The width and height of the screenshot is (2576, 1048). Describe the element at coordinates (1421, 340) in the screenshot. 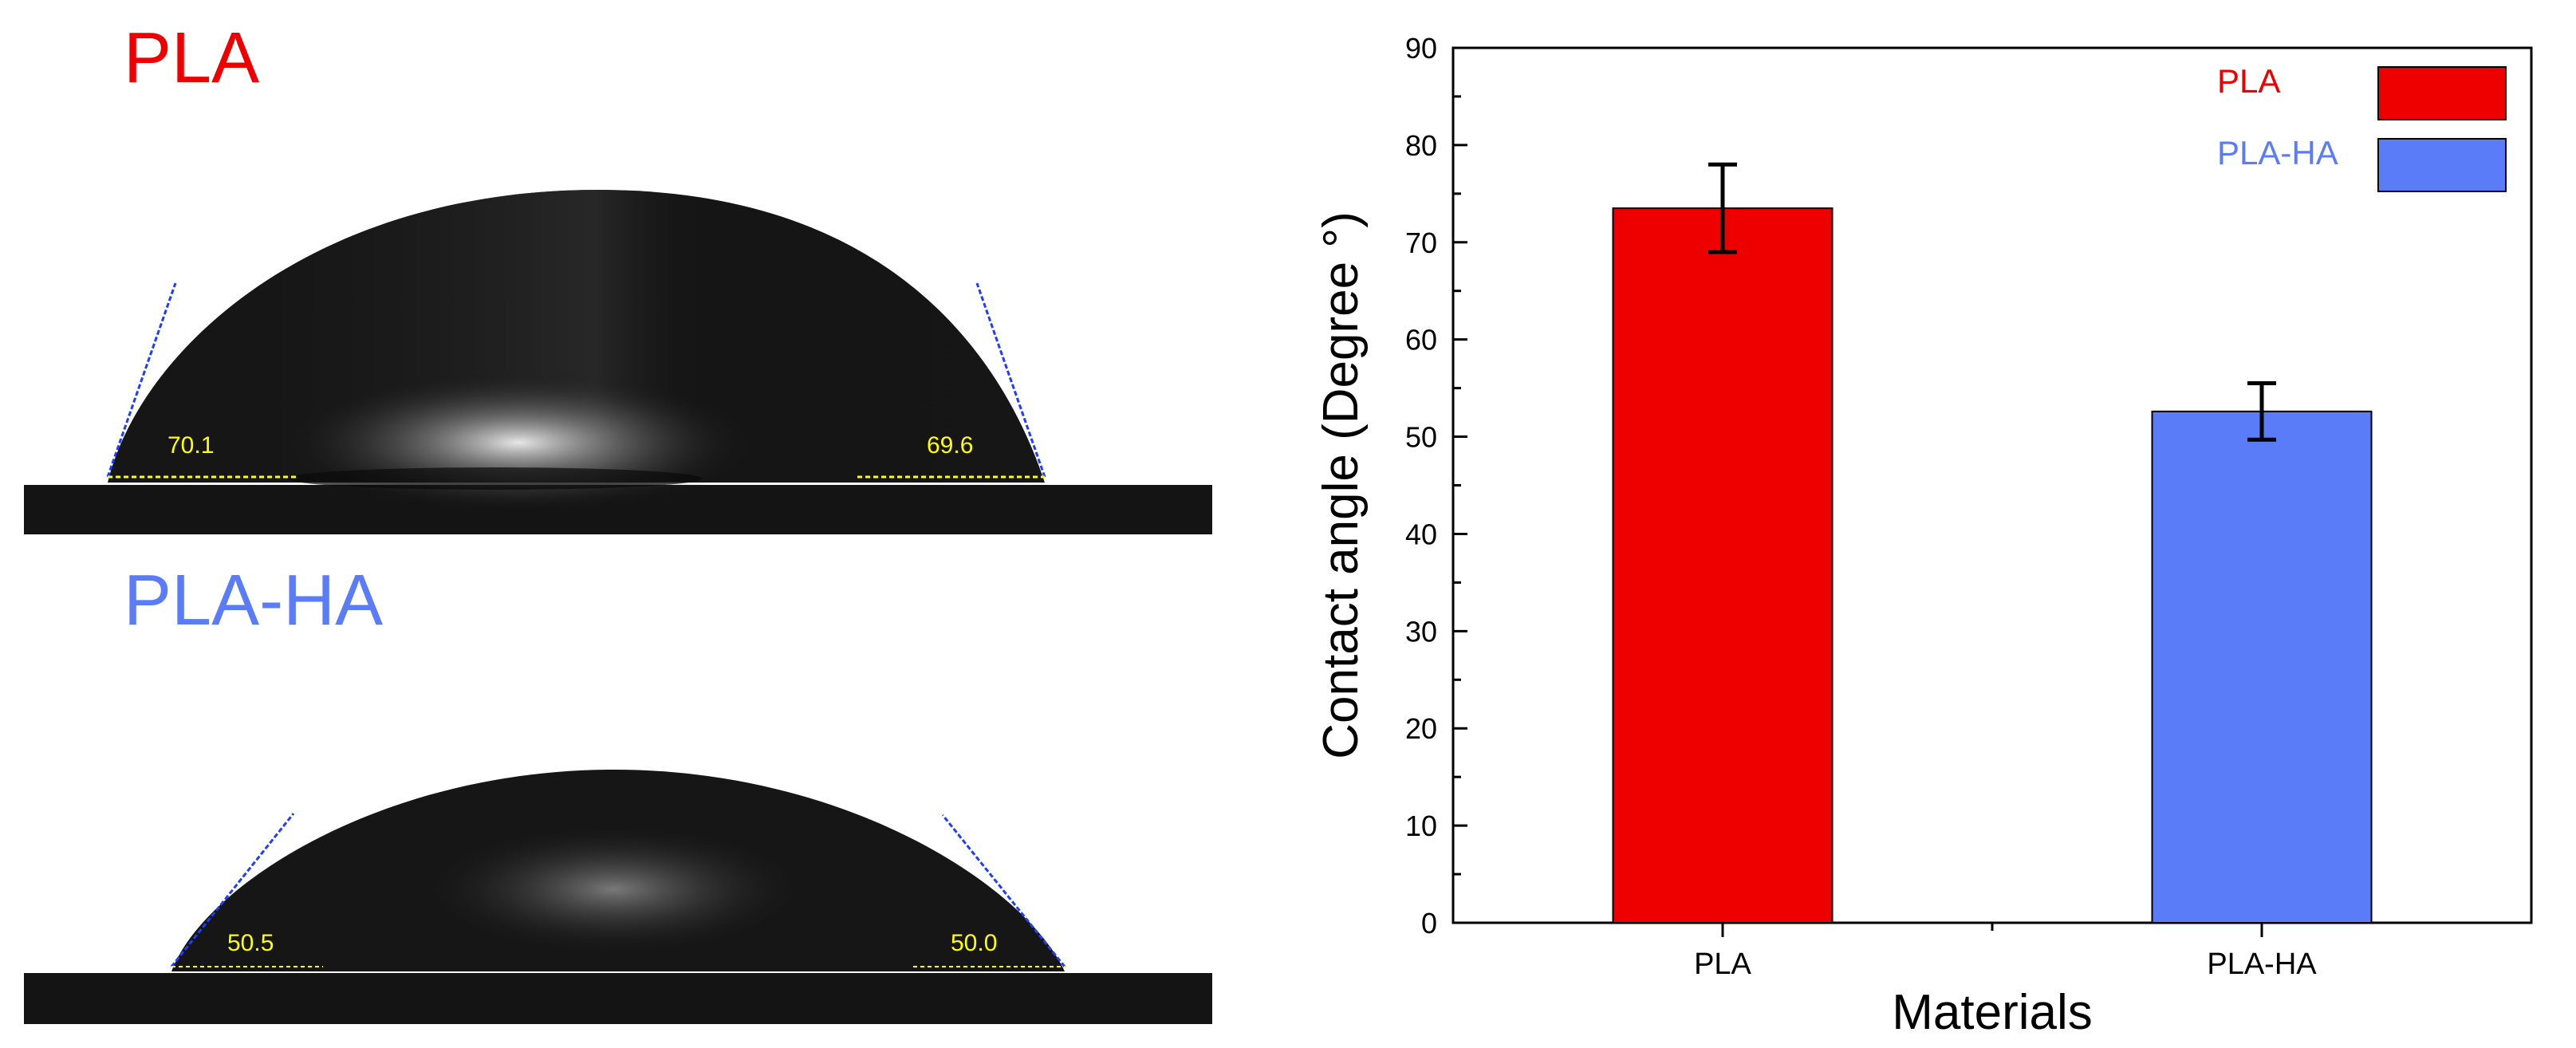

I see `y-tick-label: 60` at that location.